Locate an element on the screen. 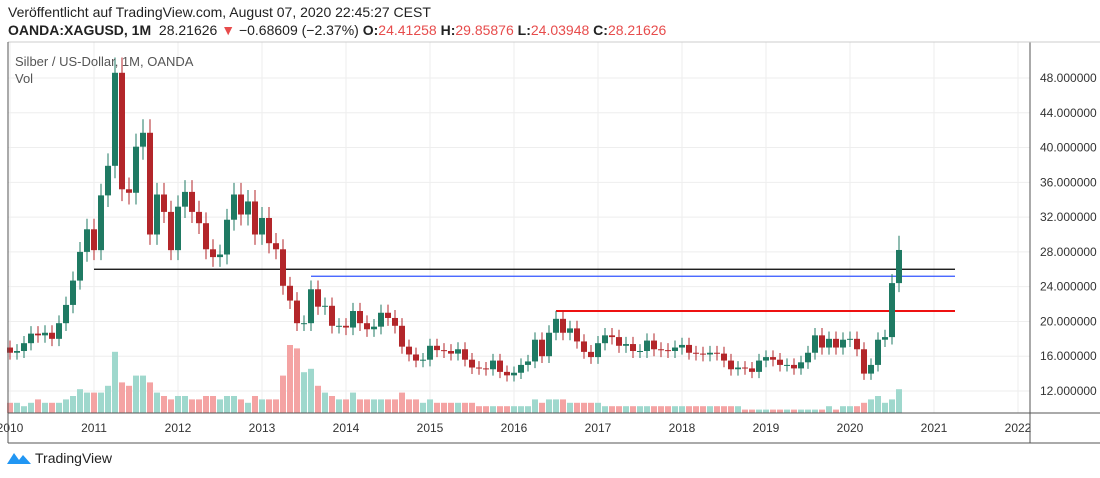  tradingview-logo: TradingView is located at coordinates (59, 458).